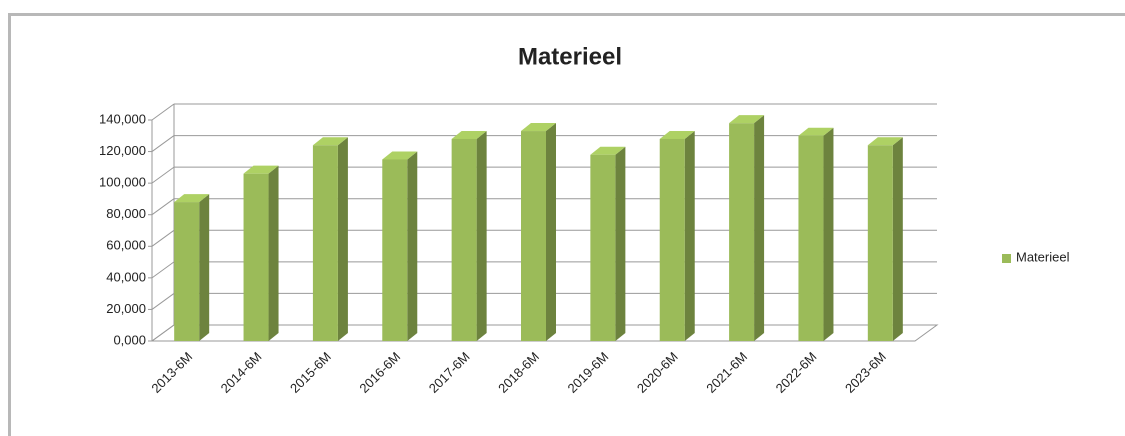 This screenshot has height=436, width=1125. Describe the element at coordinates (310, 372) in the screenshot. I see `x-tick-label: 2015-6M` at that location.